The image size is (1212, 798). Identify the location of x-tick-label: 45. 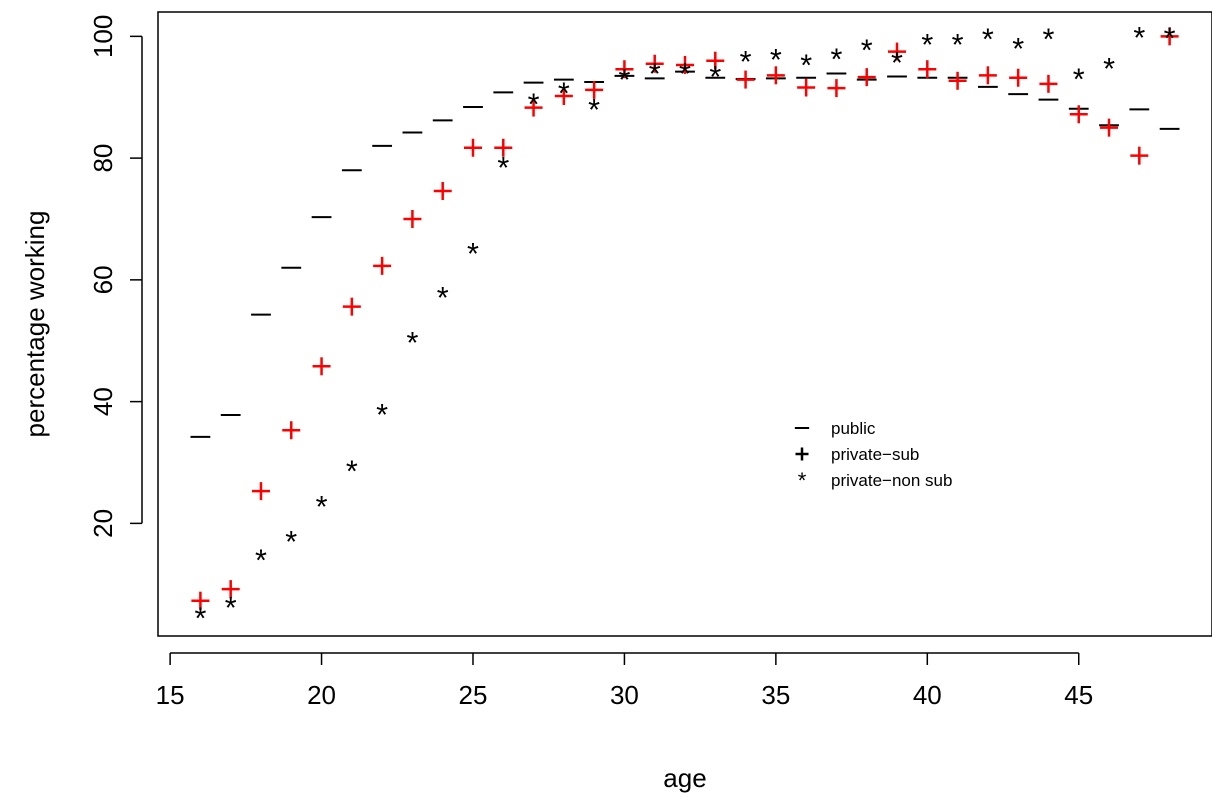
(1078, 695).